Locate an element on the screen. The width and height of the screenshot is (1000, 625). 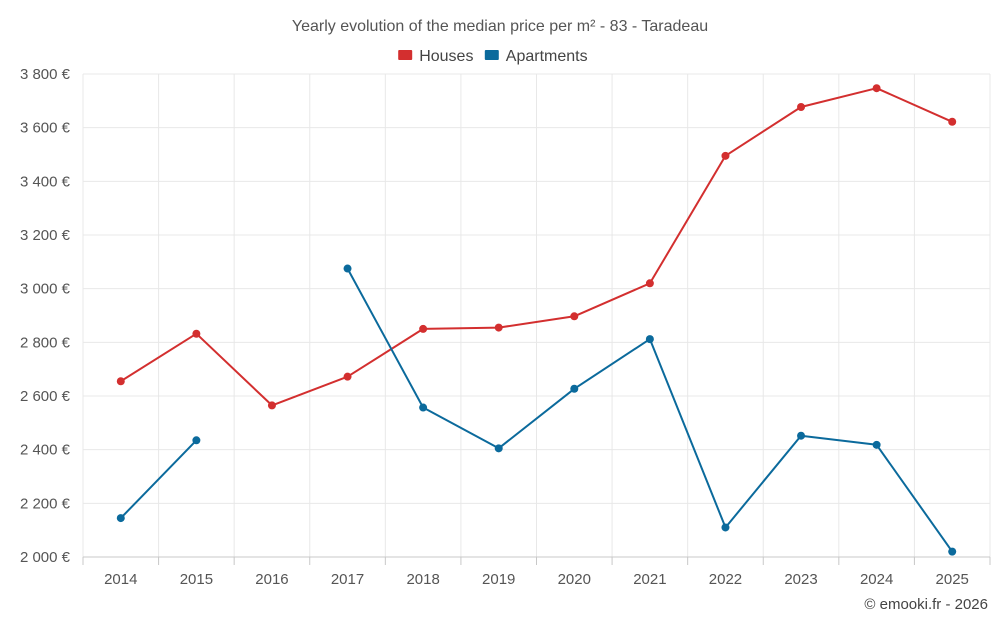
y-tick-label: 3 400 € is located at coordinates (45, 181).